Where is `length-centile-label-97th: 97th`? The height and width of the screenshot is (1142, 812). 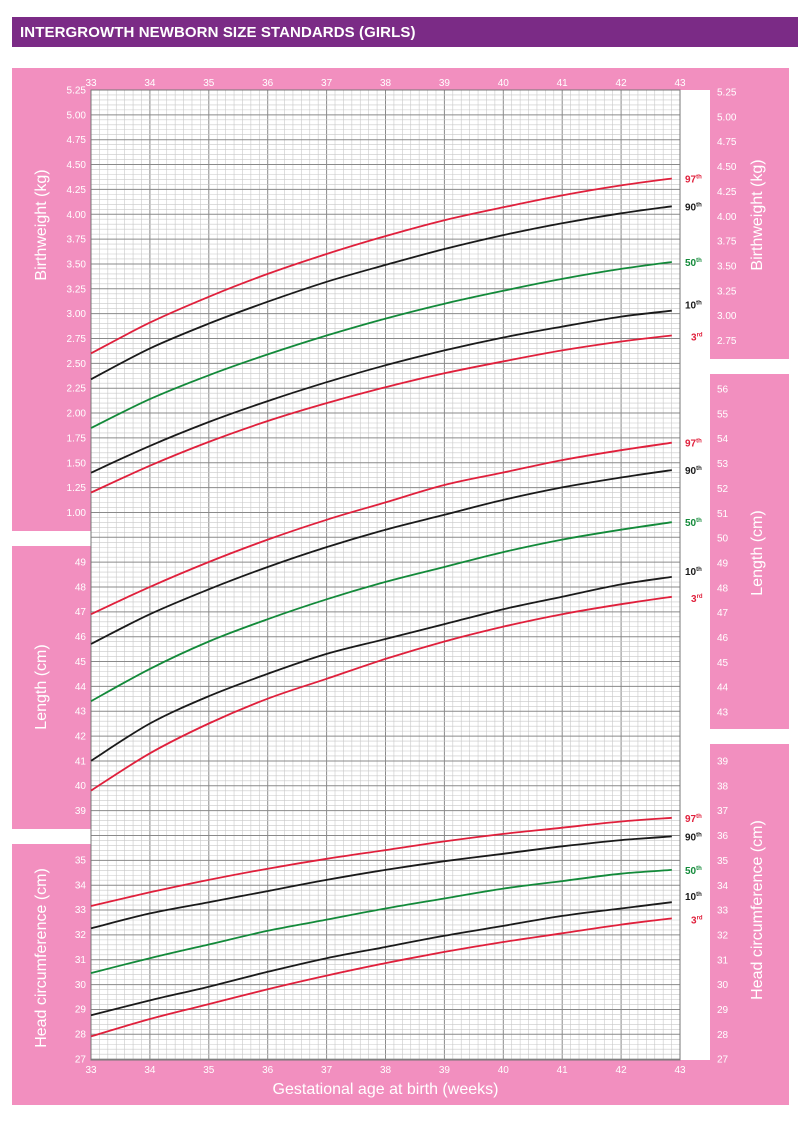
length-centile-label-97th: 97th is located at coordinates (693, 444).